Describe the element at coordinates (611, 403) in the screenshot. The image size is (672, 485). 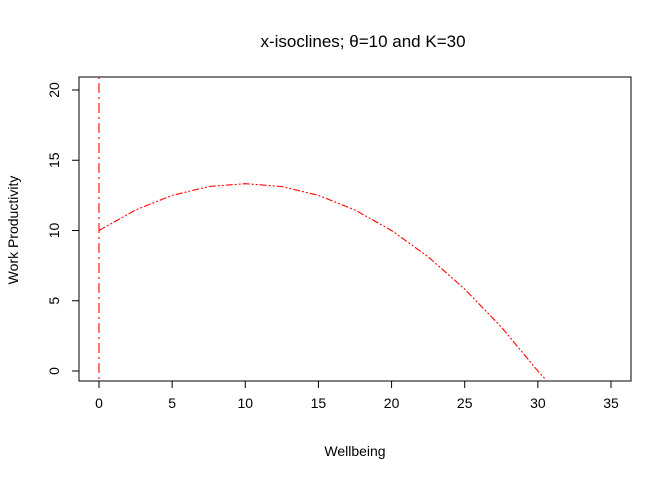
I see `x-tick-label: 35` at that location.